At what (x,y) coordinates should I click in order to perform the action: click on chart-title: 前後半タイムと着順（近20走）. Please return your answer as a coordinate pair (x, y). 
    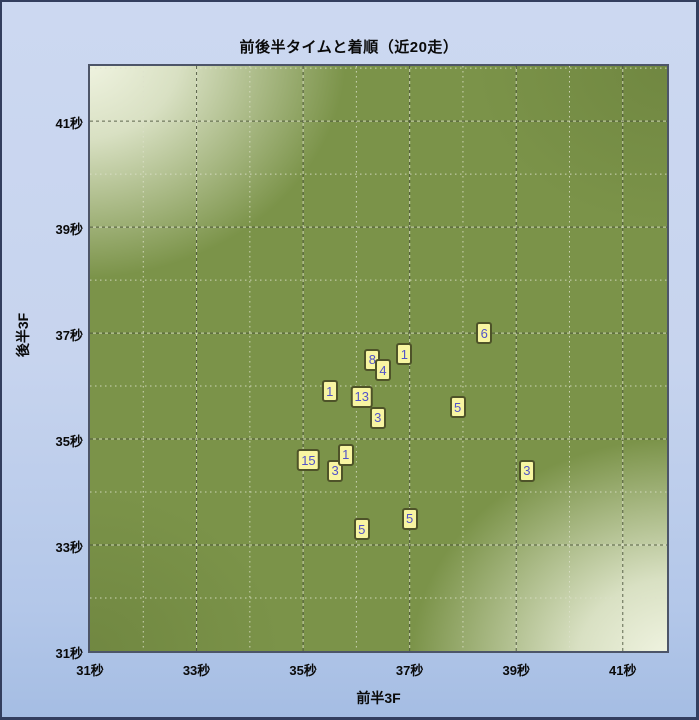
    Looking at the image, I should click on (349, 47).